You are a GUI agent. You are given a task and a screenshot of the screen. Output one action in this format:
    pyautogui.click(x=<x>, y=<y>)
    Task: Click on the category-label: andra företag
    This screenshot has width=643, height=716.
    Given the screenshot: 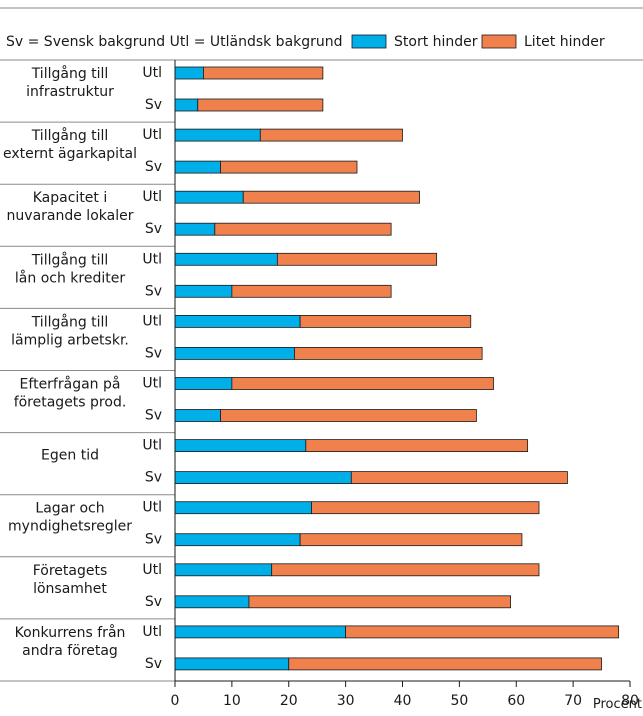 What is the action you would take?
    pyautogui.click(x=70, y=651)
    